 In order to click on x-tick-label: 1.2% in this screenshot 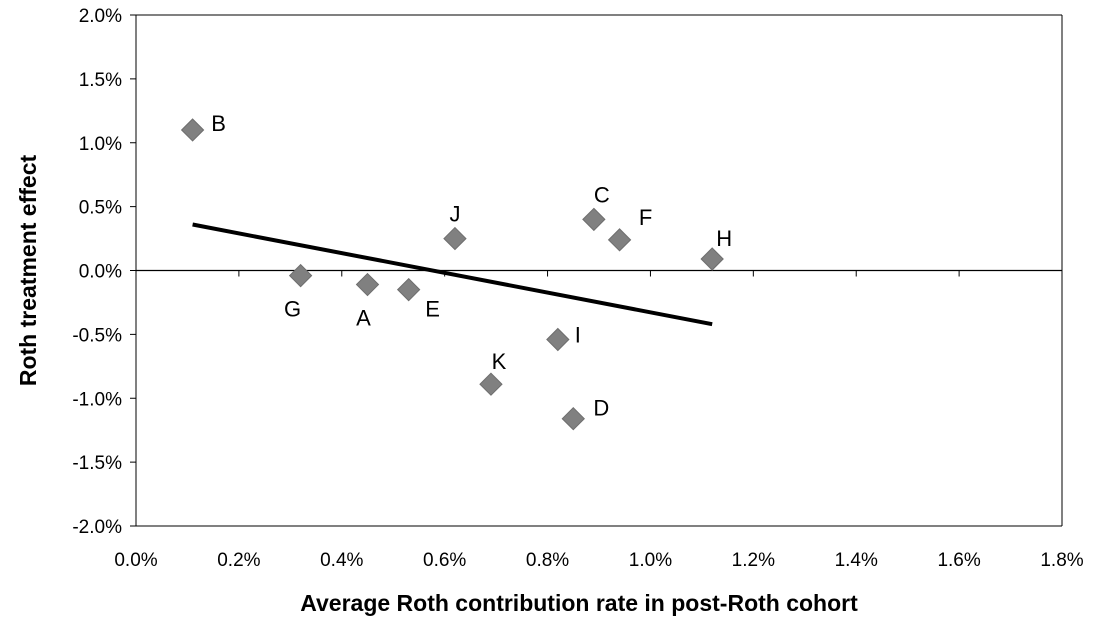, I will do `click(753, 560)`.